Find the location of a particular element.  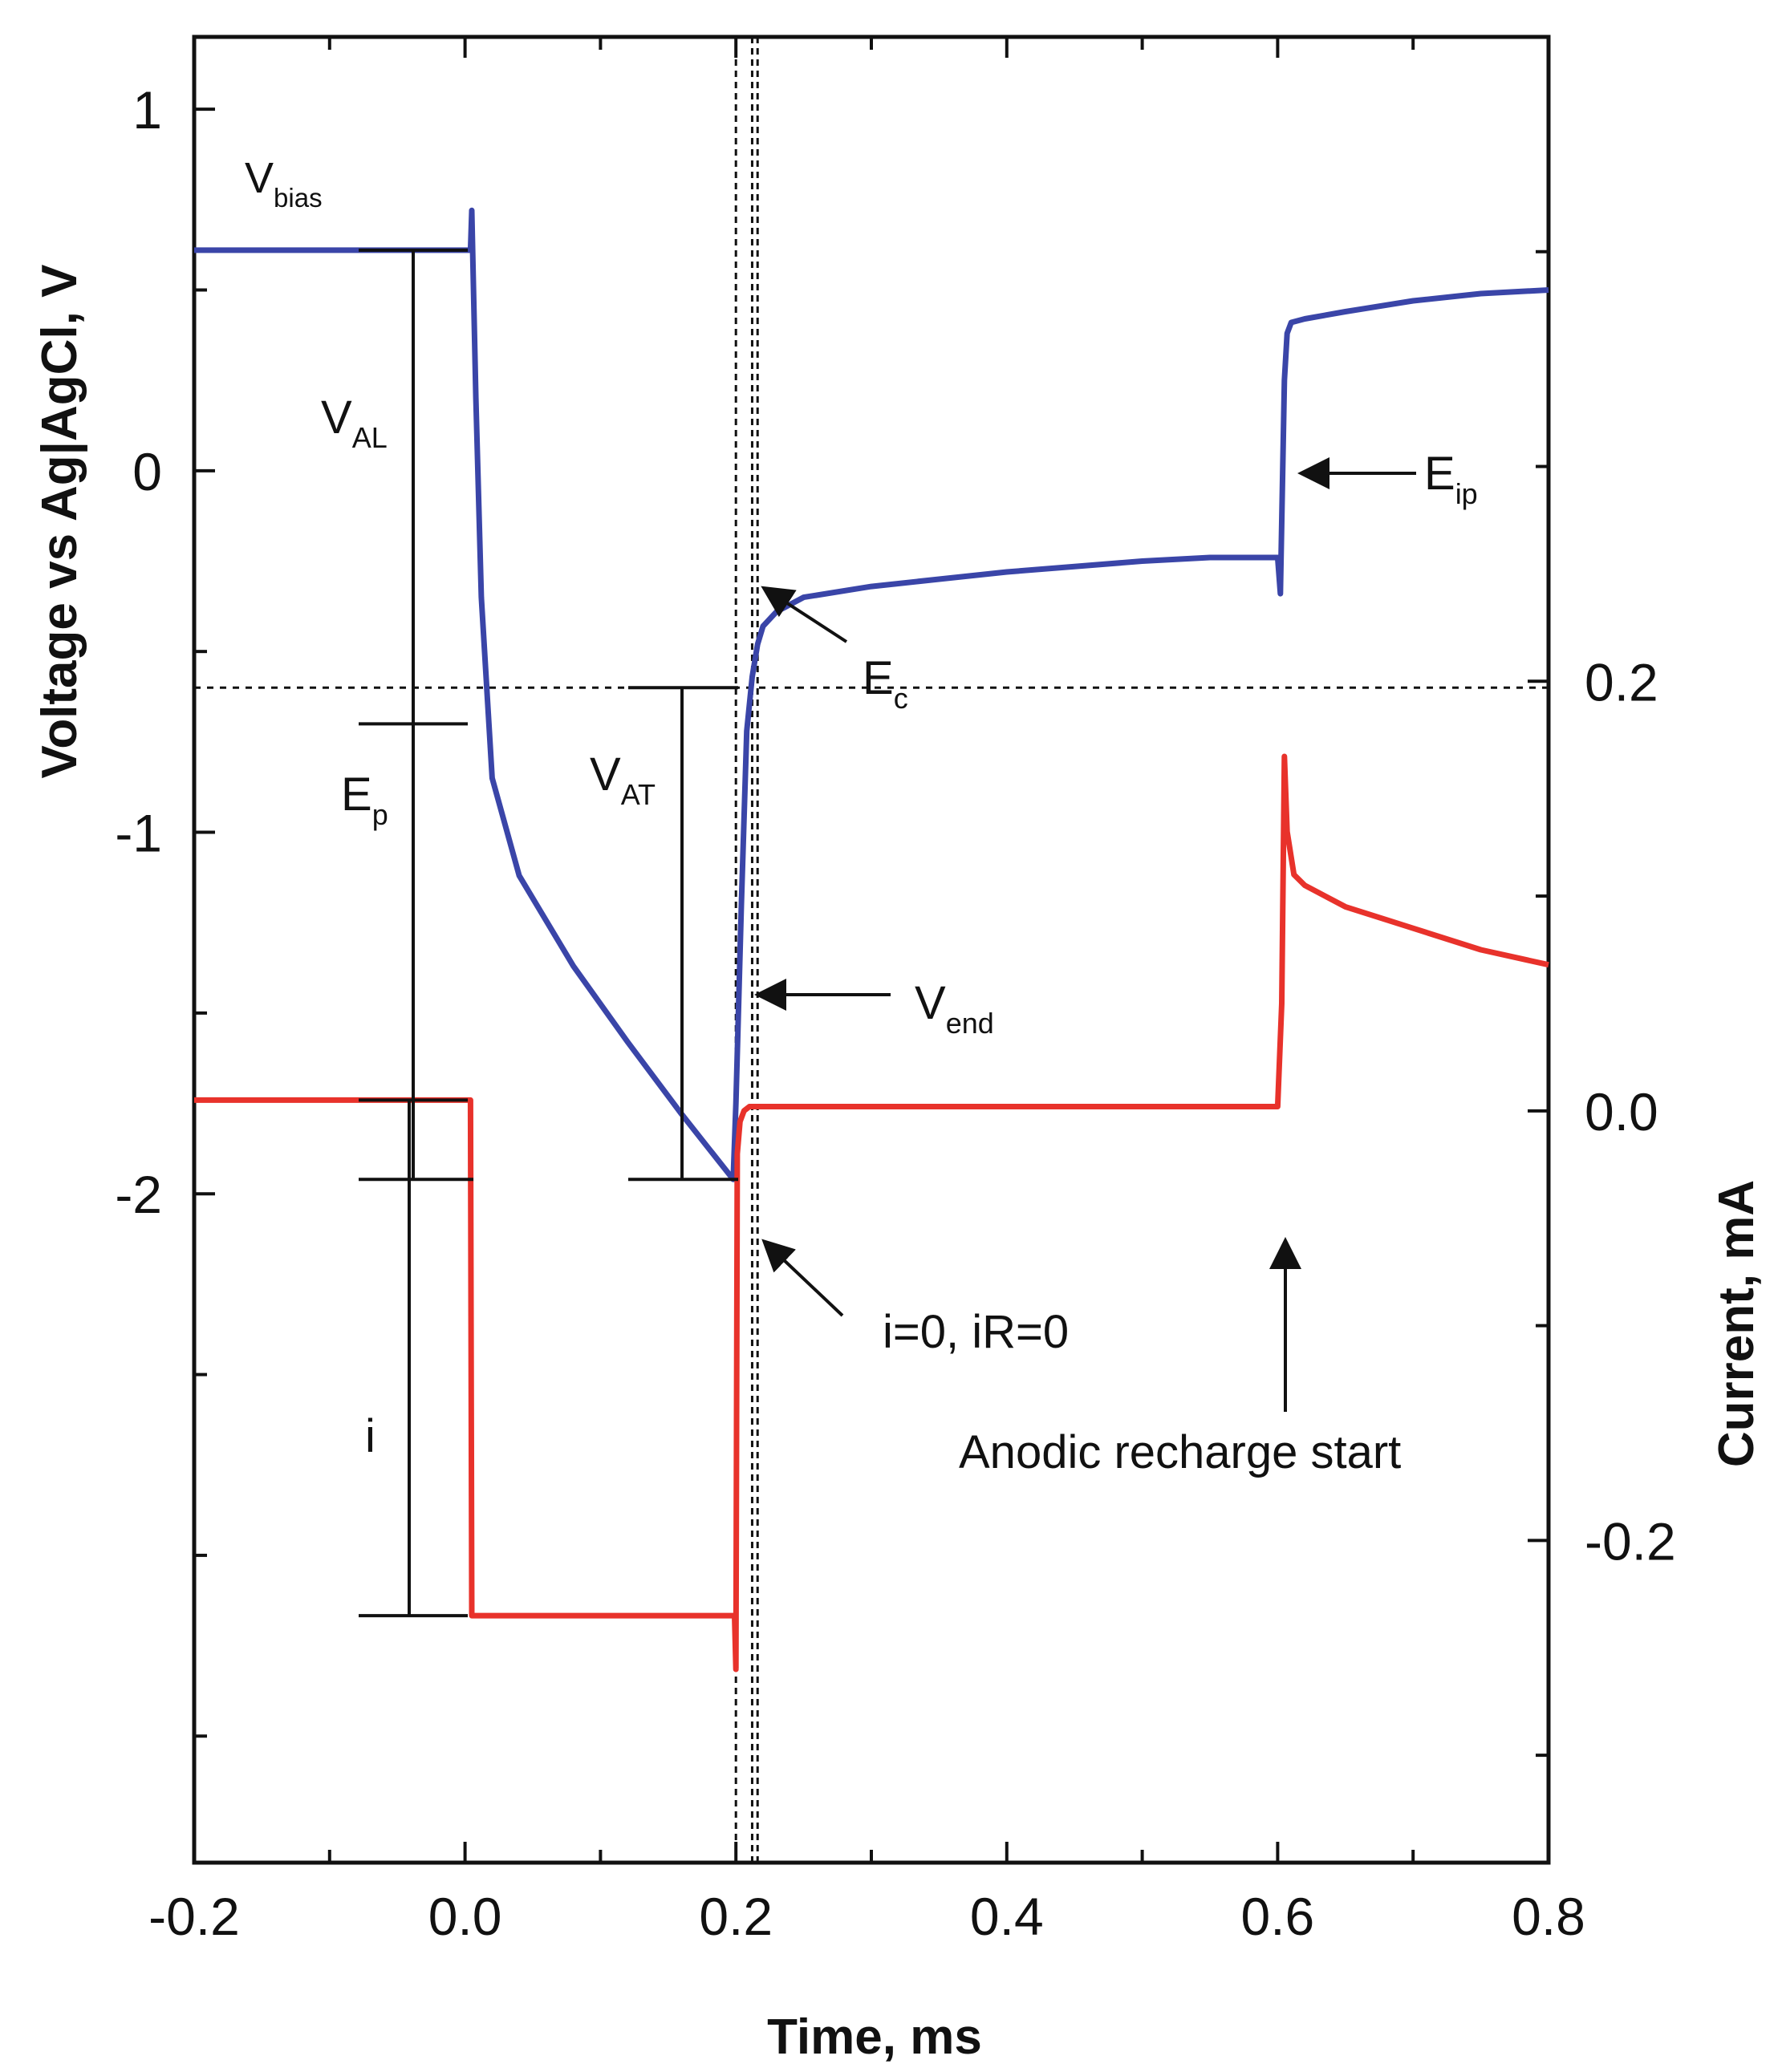

y2-tick-label: 0.2 is located at coordinates (1621, 682).